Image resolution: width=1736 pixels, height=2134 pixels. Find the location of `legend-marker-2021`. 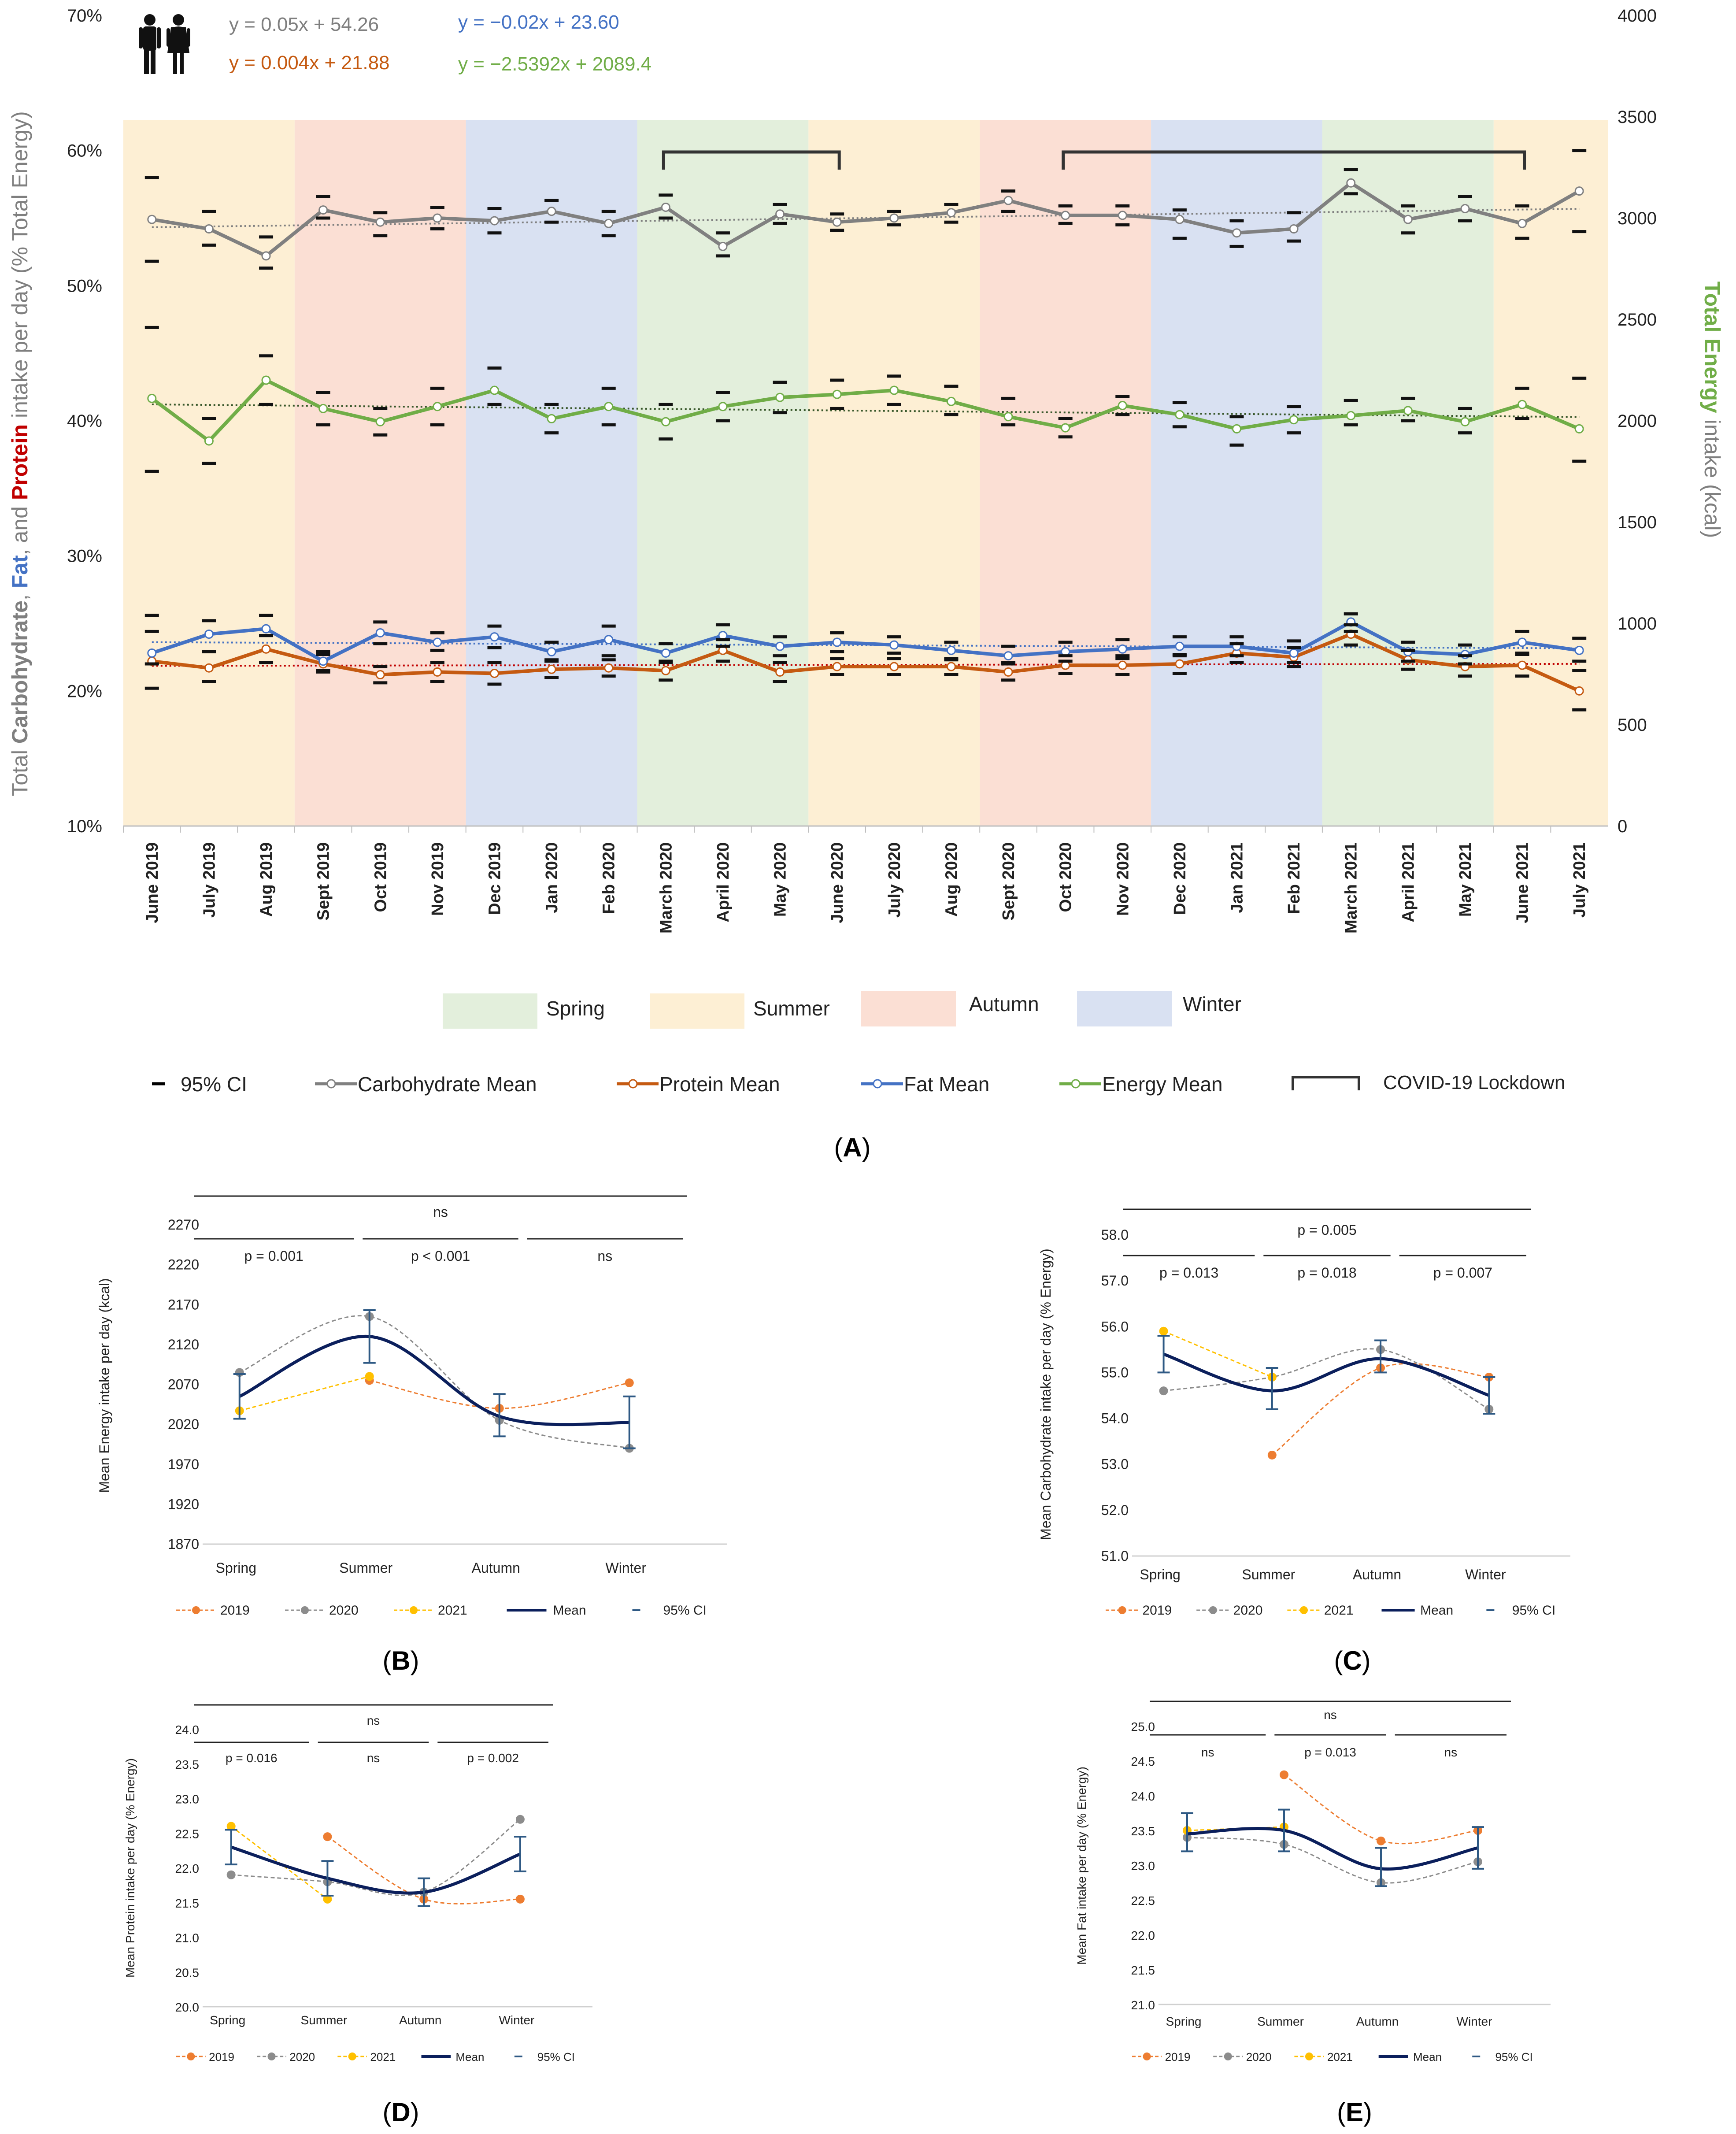

legend-marker-2021 is located at coordinates (414, 1610).